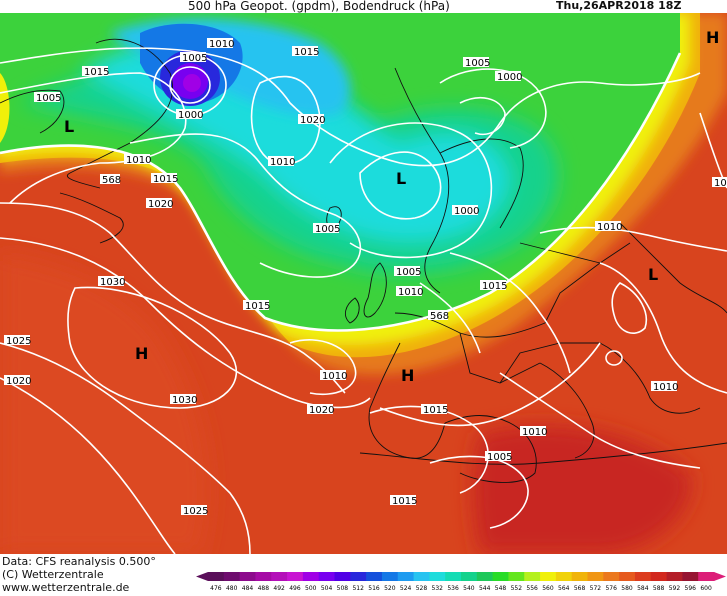 The width and height of the screenshot is (727, 596). Describe the element at coordinates (406, 588) in the screenshot. I see `colorbar-tick-label: 524` at that location.